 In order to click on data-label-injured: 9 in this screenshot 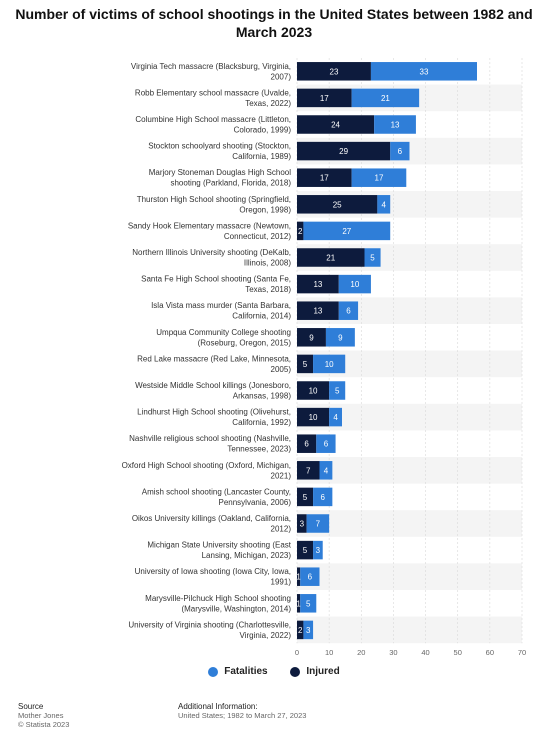, I will do `click(311, 337)`.